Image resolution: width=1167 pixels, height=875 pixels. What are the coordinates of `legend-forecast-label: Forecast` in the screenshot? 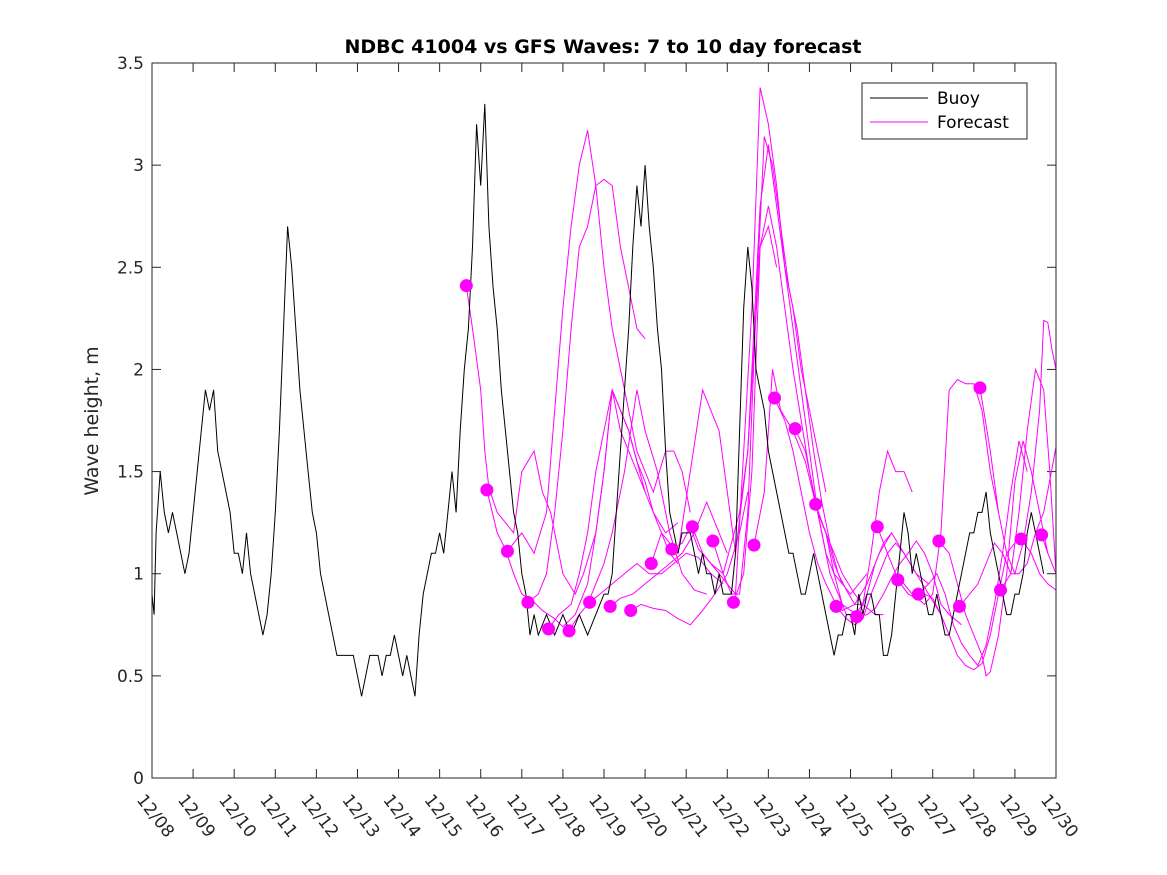 It's located at (973, 123).